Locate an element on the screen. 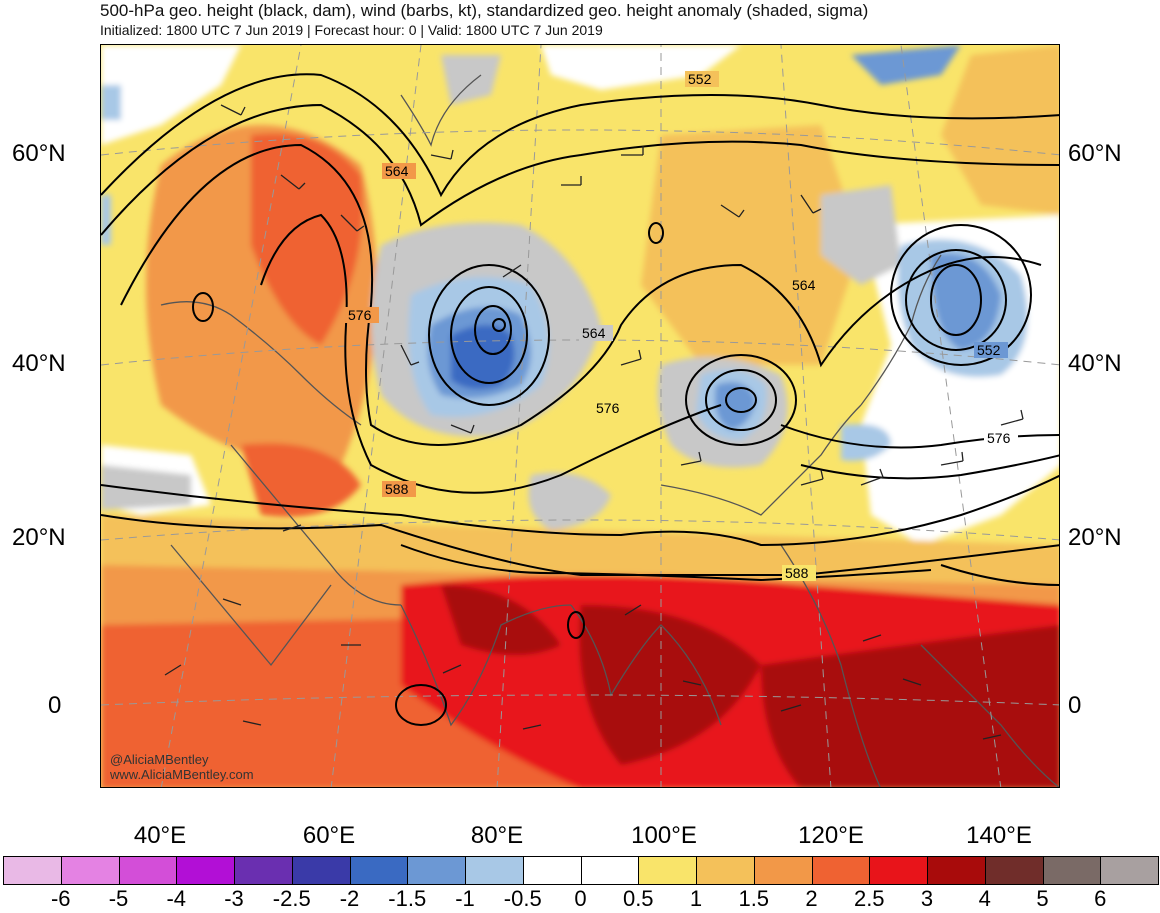 This screenshot has height=913, width=1160. colorbar-label: 4 is located at coordinates (984, 898).